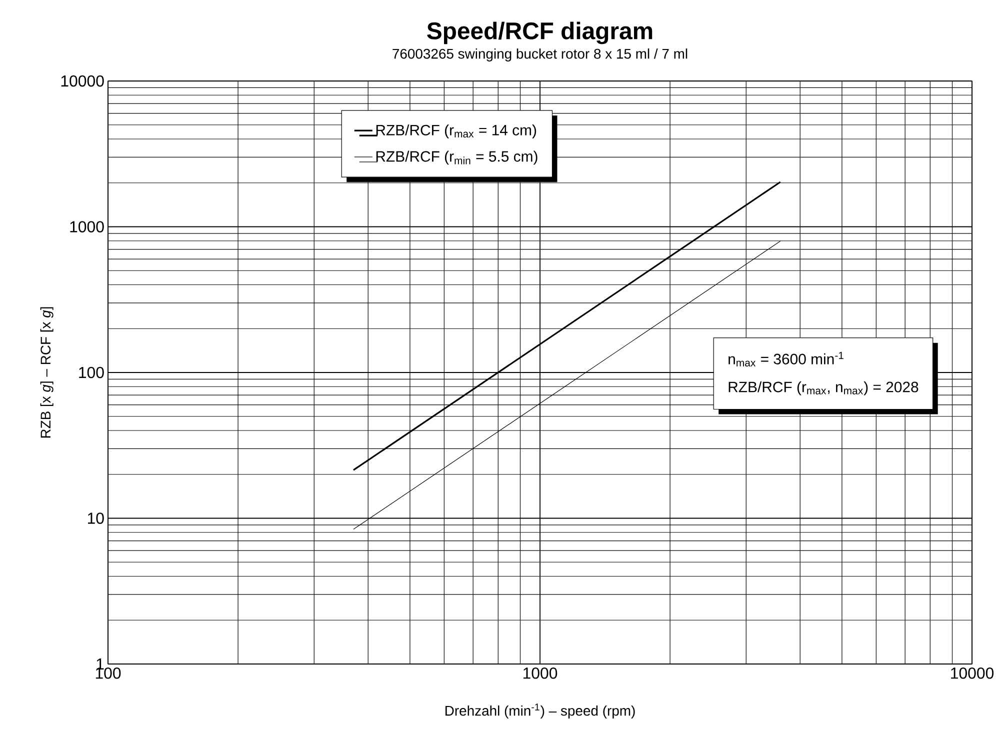 This screenshot has height=747, width=997. Describe the element at coordinates (541, 673) in the screenshot. I see `x-tick-label: 1000` at that location.